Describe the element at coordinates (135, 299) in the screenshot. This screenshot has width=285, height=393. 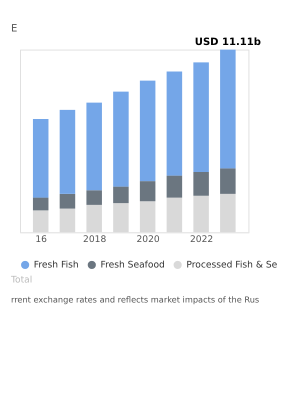
I see `text: rrent exchange rates and reflects market impacts of the Rus` at that location.